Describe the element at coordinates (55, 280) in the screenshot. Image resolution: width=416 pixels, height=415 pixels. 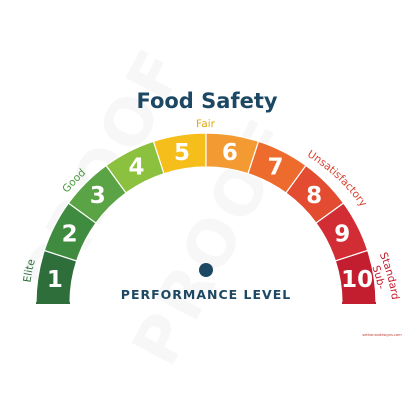
I see `gauge-segment-number-1: 1` at that location.